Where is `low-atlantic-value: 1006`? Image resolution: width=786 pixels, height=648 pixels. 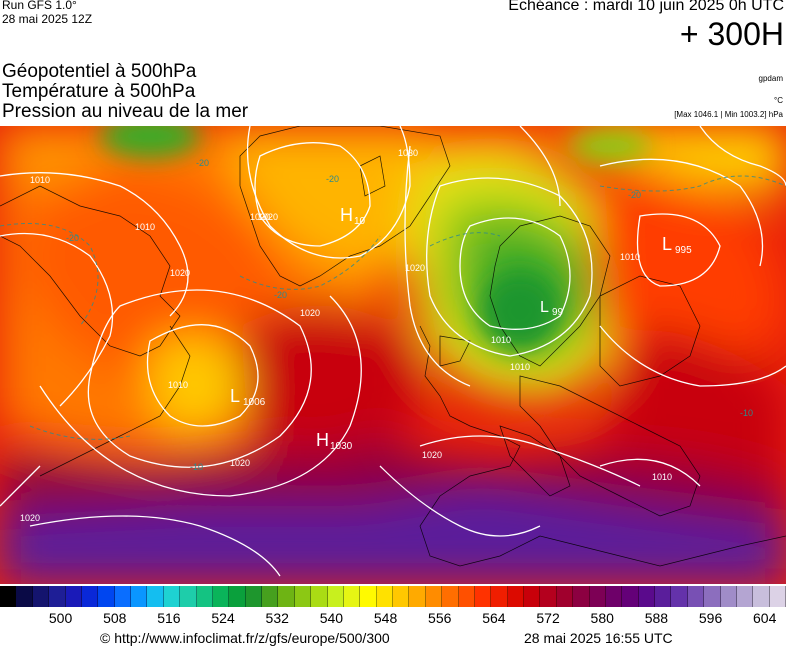
low-atlantic-value: 1006 is located at coordinates (254, 402).